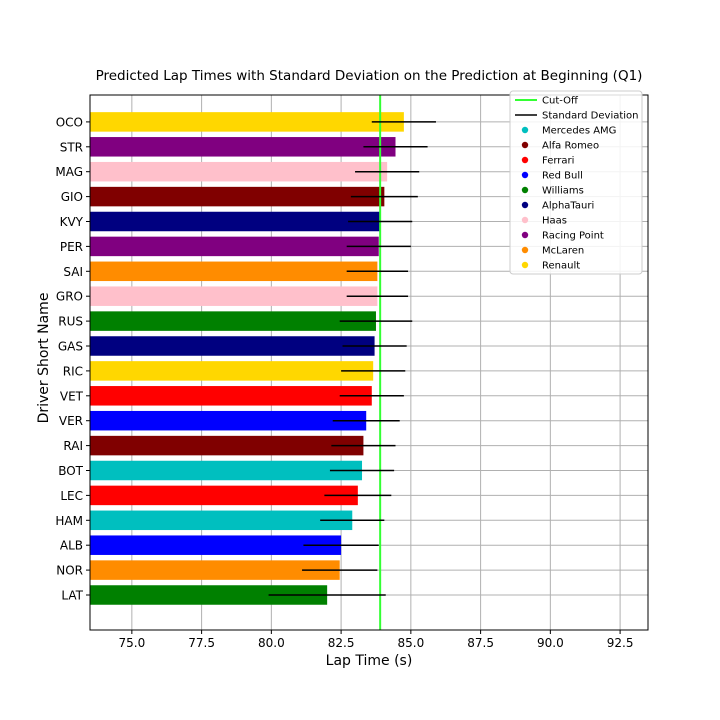 This screenshot has width=720, height=720. What do you see at coordinates (215, 570) in the screenshot?
I see `bar-nor` at bounding box center [215, 570].